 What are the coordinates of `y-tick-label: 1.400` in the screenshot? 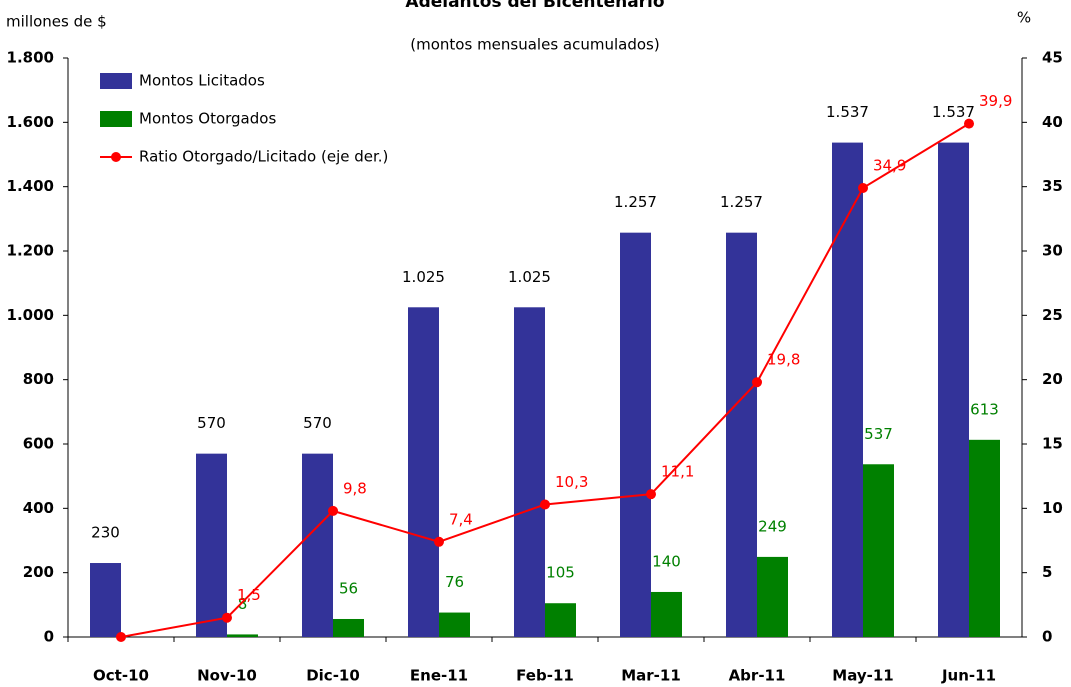 It's located at (30, 186).